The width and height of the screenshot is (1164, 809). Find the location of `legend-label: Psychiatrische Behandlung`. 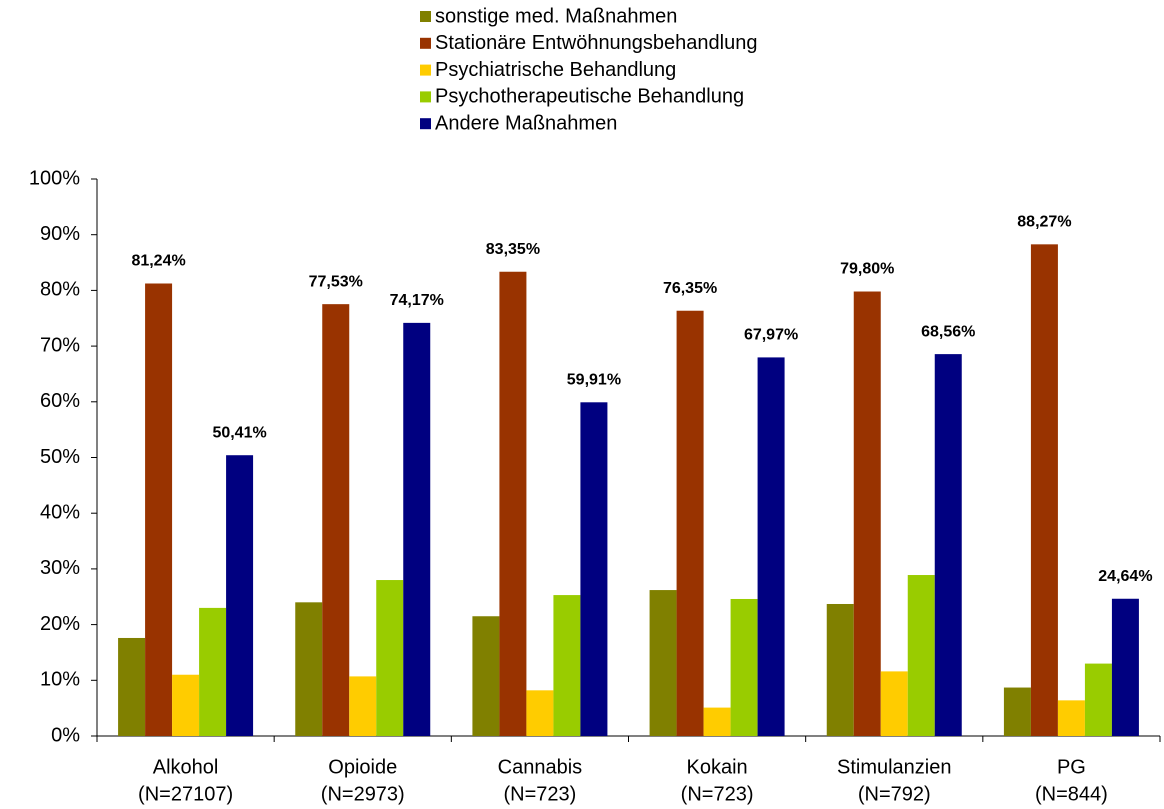

legend-label: Psychiatrische Behandlung is located at coordinates (555, 70).